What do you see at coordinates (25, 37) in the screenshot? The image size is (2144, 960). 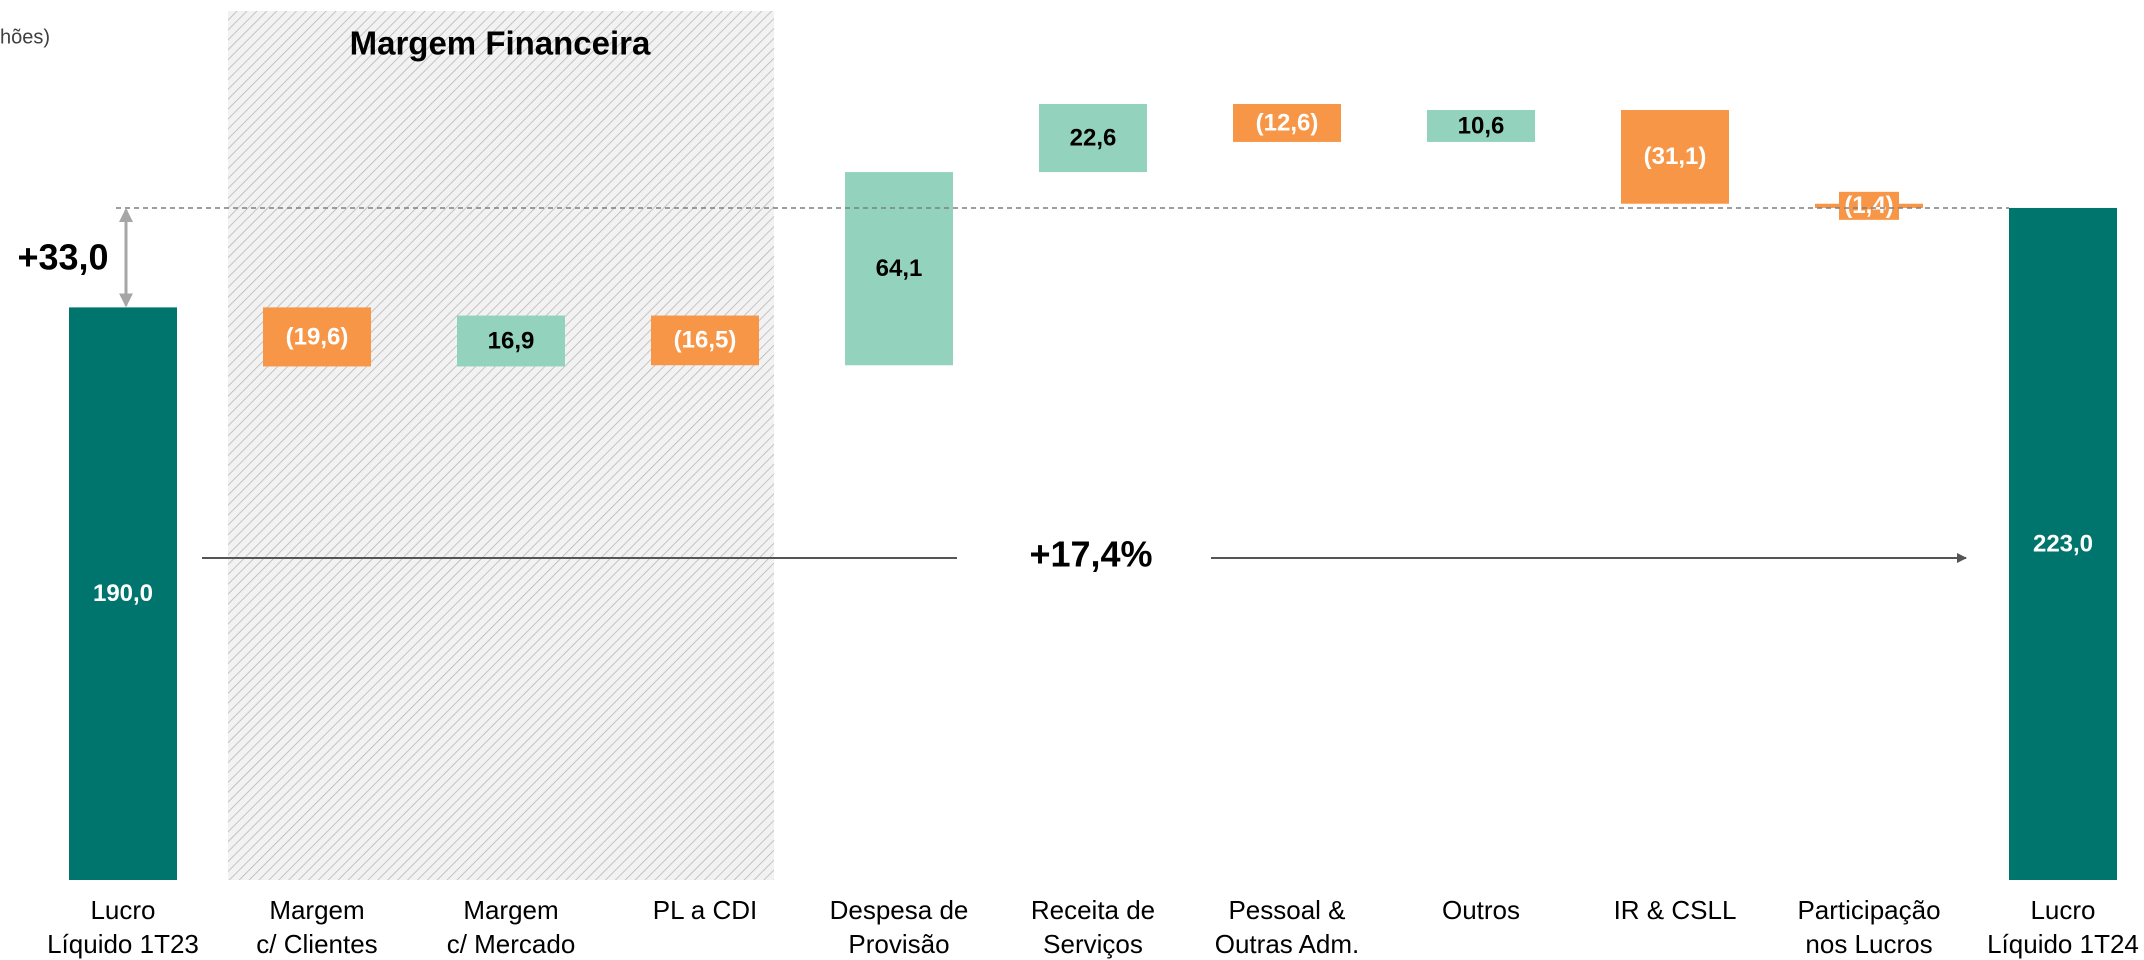 I see `subtitle: hões)` at bounding box center [25, 37].